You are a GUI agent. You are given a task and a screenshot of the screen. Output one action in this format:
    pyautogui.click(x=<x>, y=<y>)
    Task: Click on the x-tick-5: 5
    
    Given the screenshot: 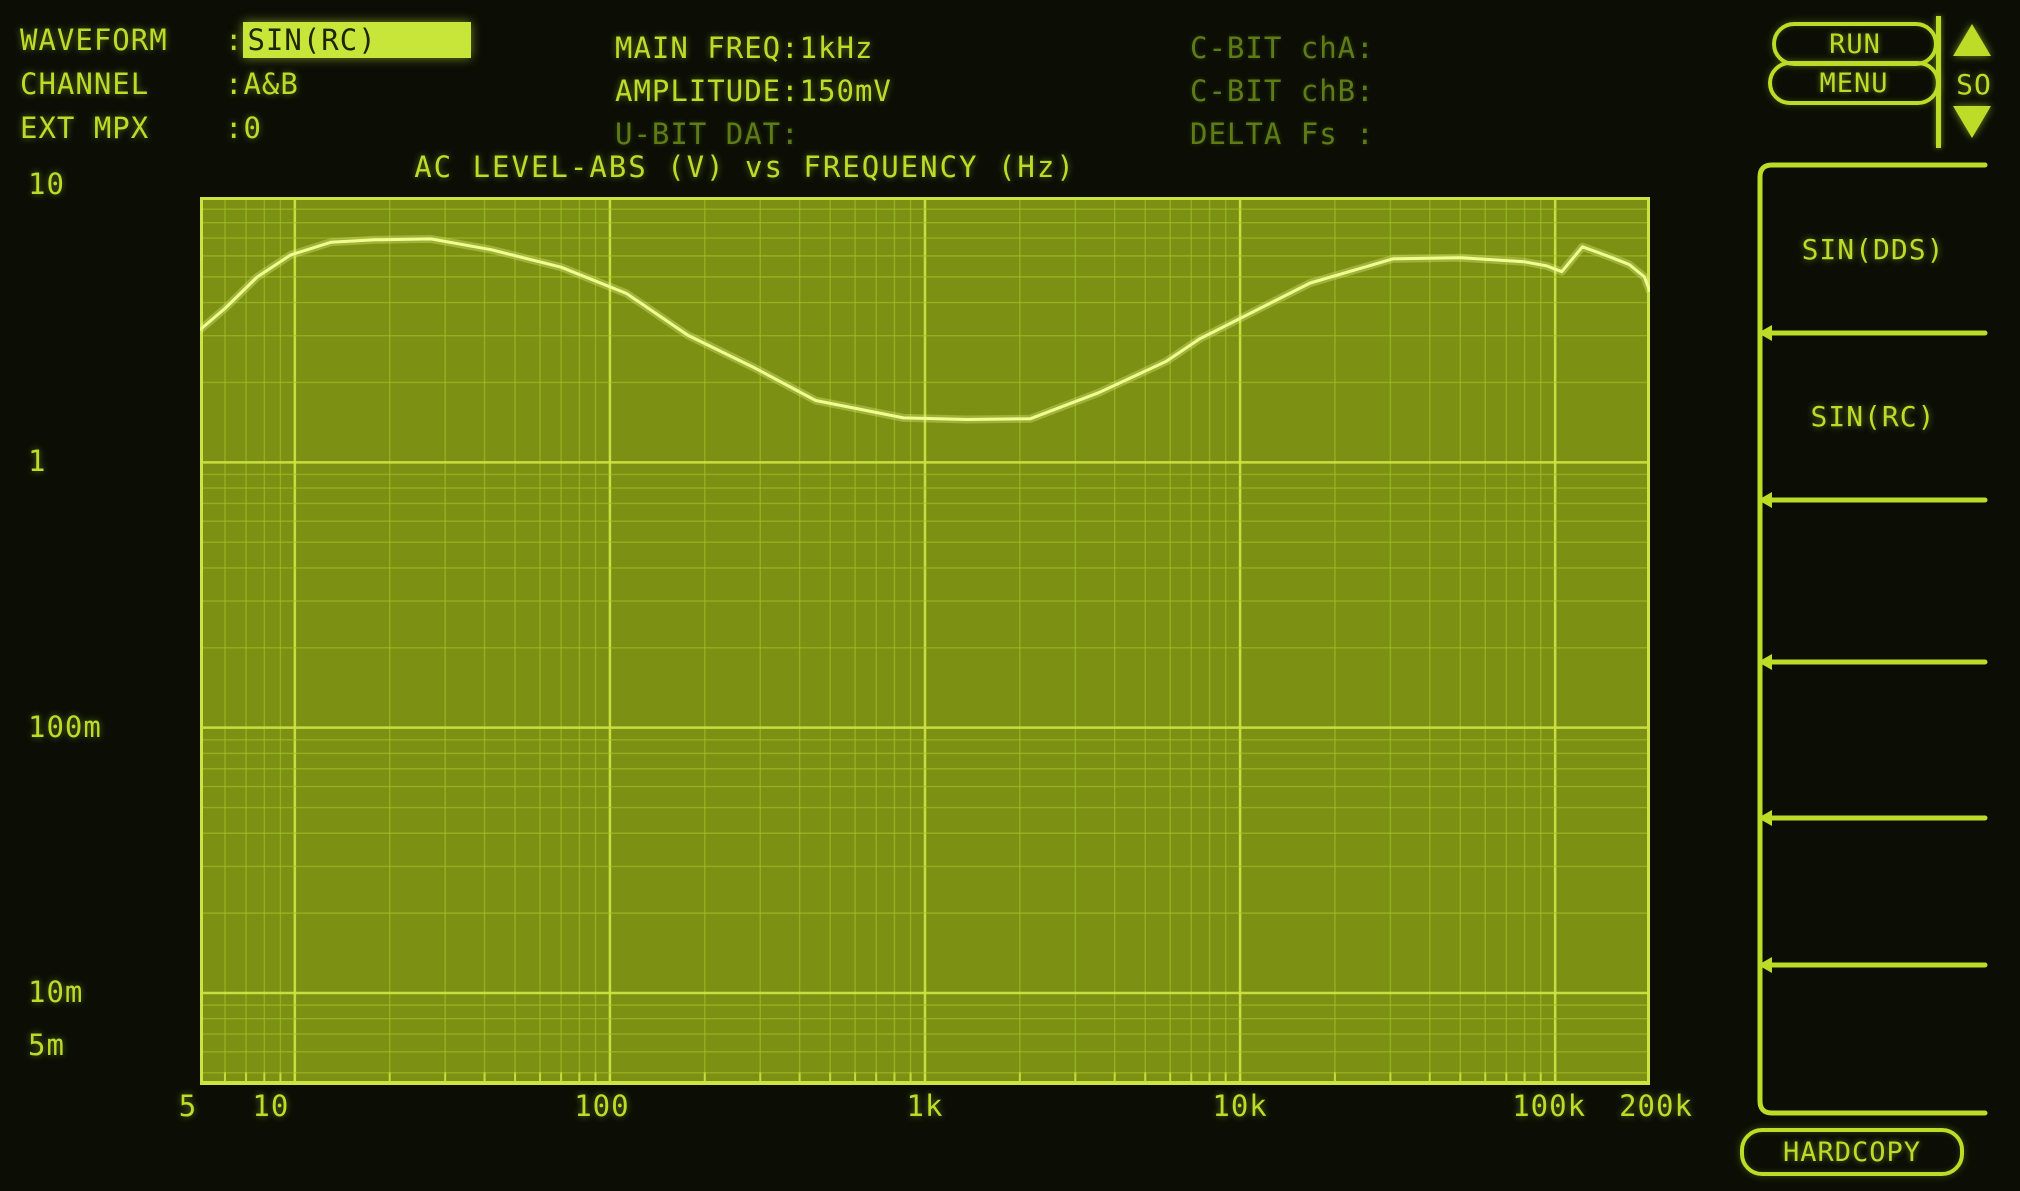 What is the action you would take?
    pyautogui.click(x=188, y=1106)
    